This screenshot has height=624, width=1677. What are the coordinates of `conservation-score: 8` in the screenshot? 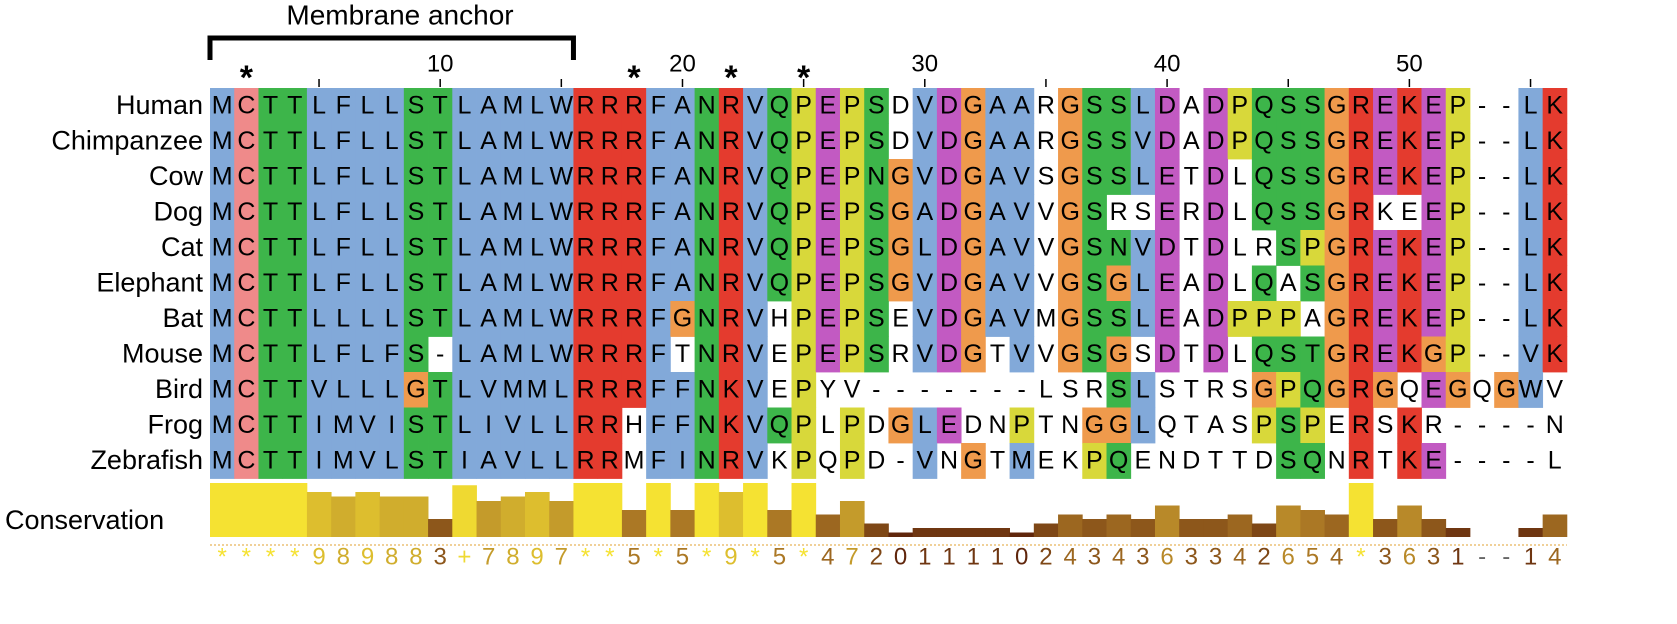 It's located at (343, 556).